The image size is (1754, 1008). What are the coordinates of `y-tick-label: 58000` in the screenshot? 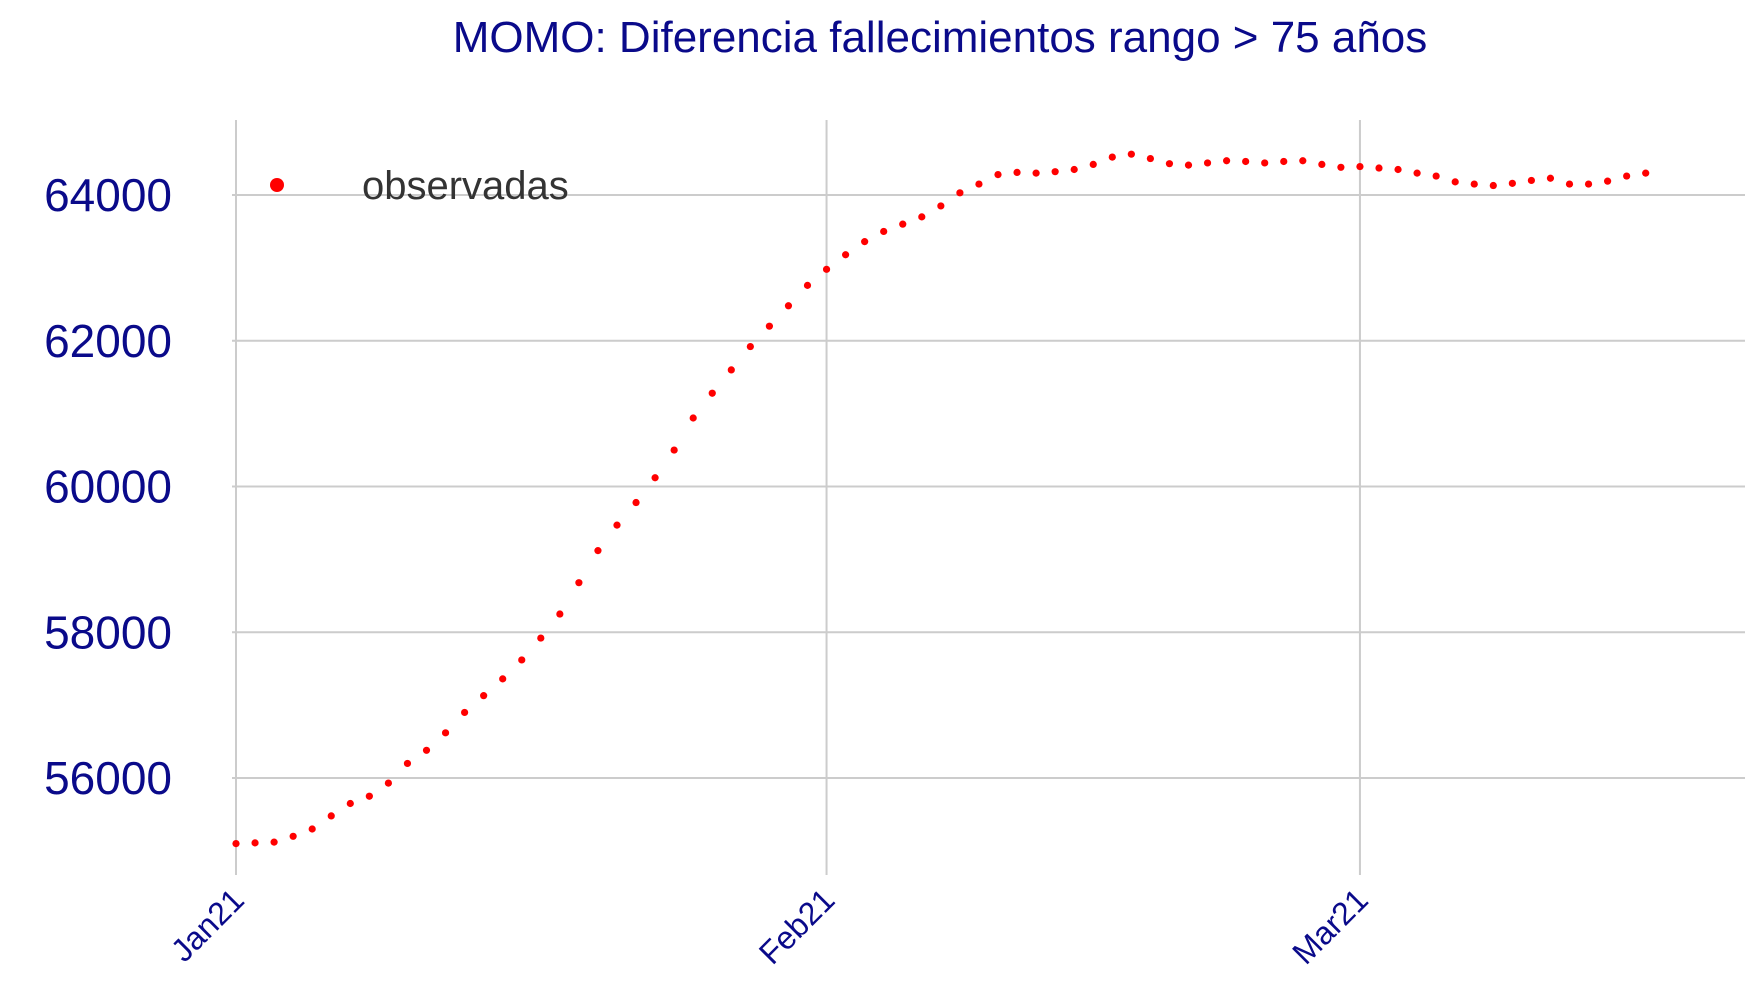 It's located at (108, 632).